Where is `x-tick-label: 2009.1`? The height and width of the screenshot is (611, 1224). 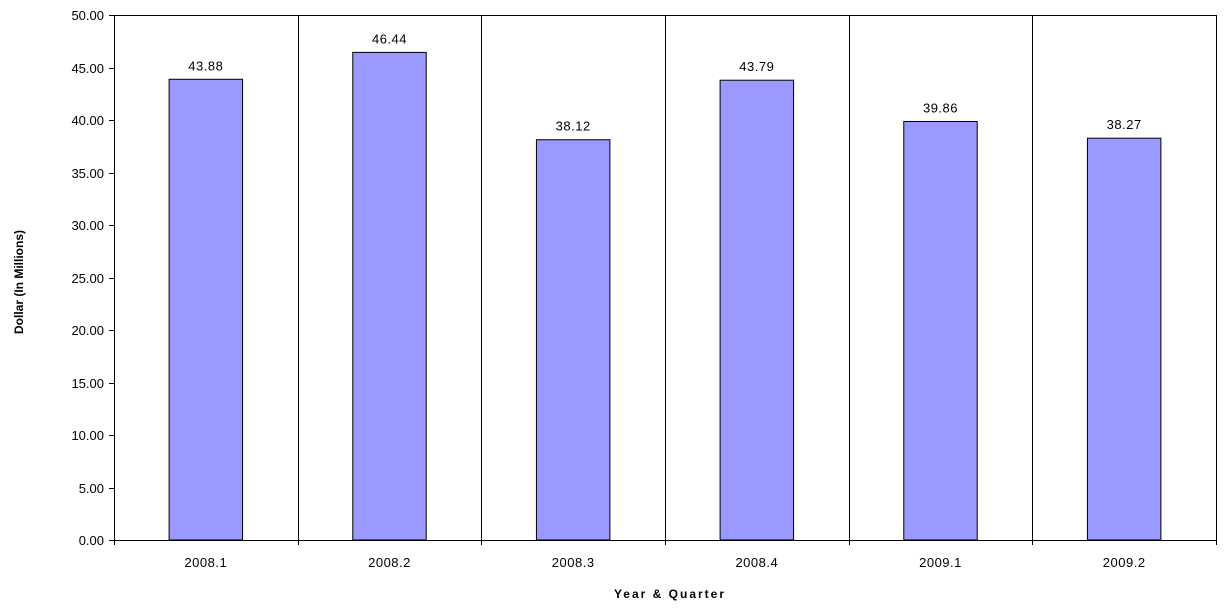 x-tick-label: 2009.1 is located at coordinates (940, 562).